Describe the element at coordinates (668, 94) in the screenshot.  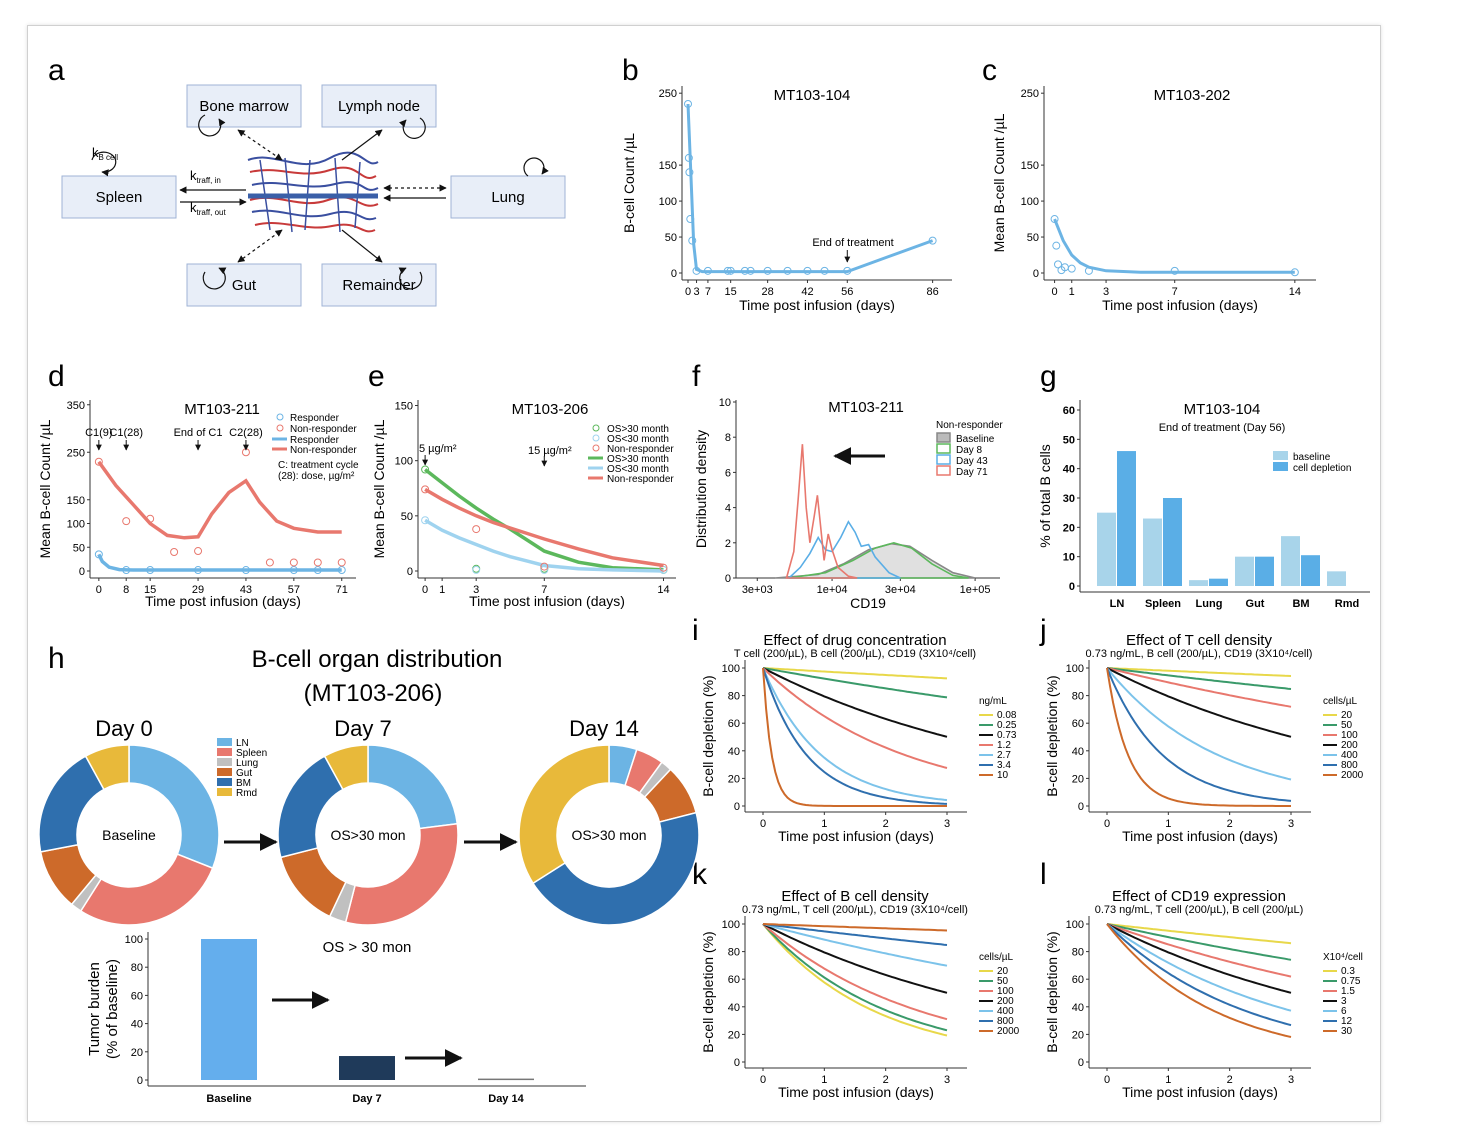
I see `y-tick-label: 250` at that location.